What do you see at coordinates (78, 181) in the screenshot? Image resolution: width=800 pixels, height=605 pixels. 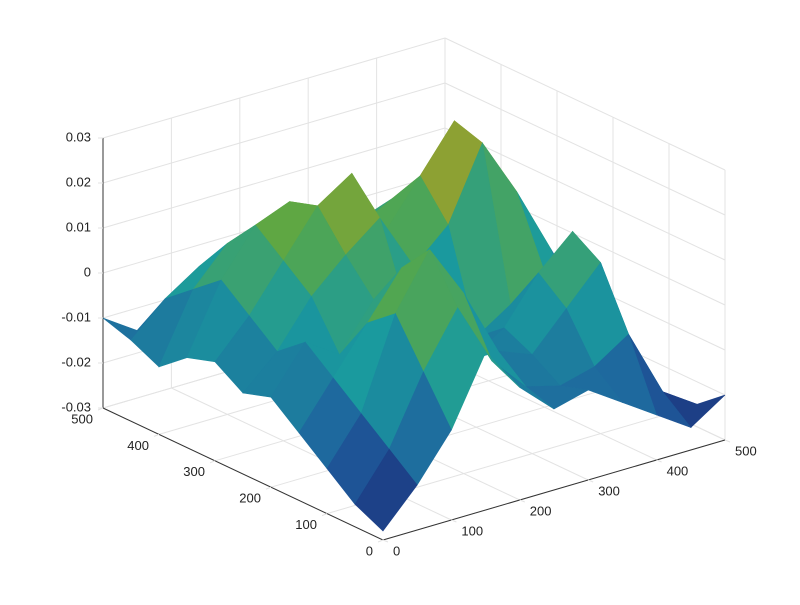 I see `z-tick-label: 0.02` at bounding box center [78, 181].